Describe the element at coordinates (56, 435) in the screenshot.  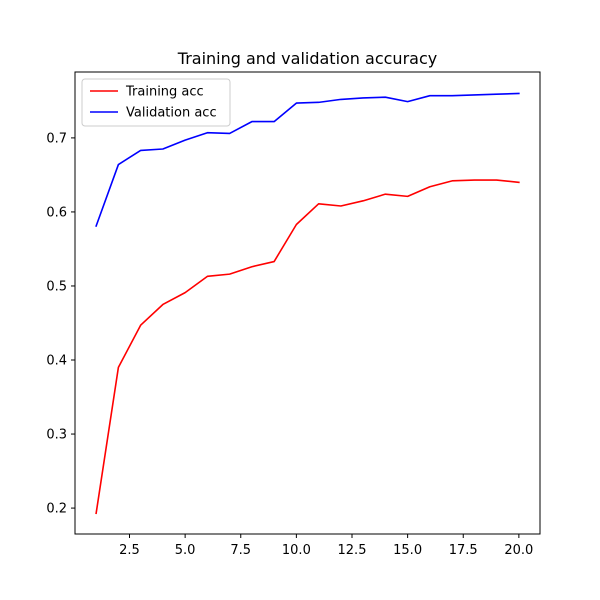
I see `y-tick-label: 0.3` at that location.